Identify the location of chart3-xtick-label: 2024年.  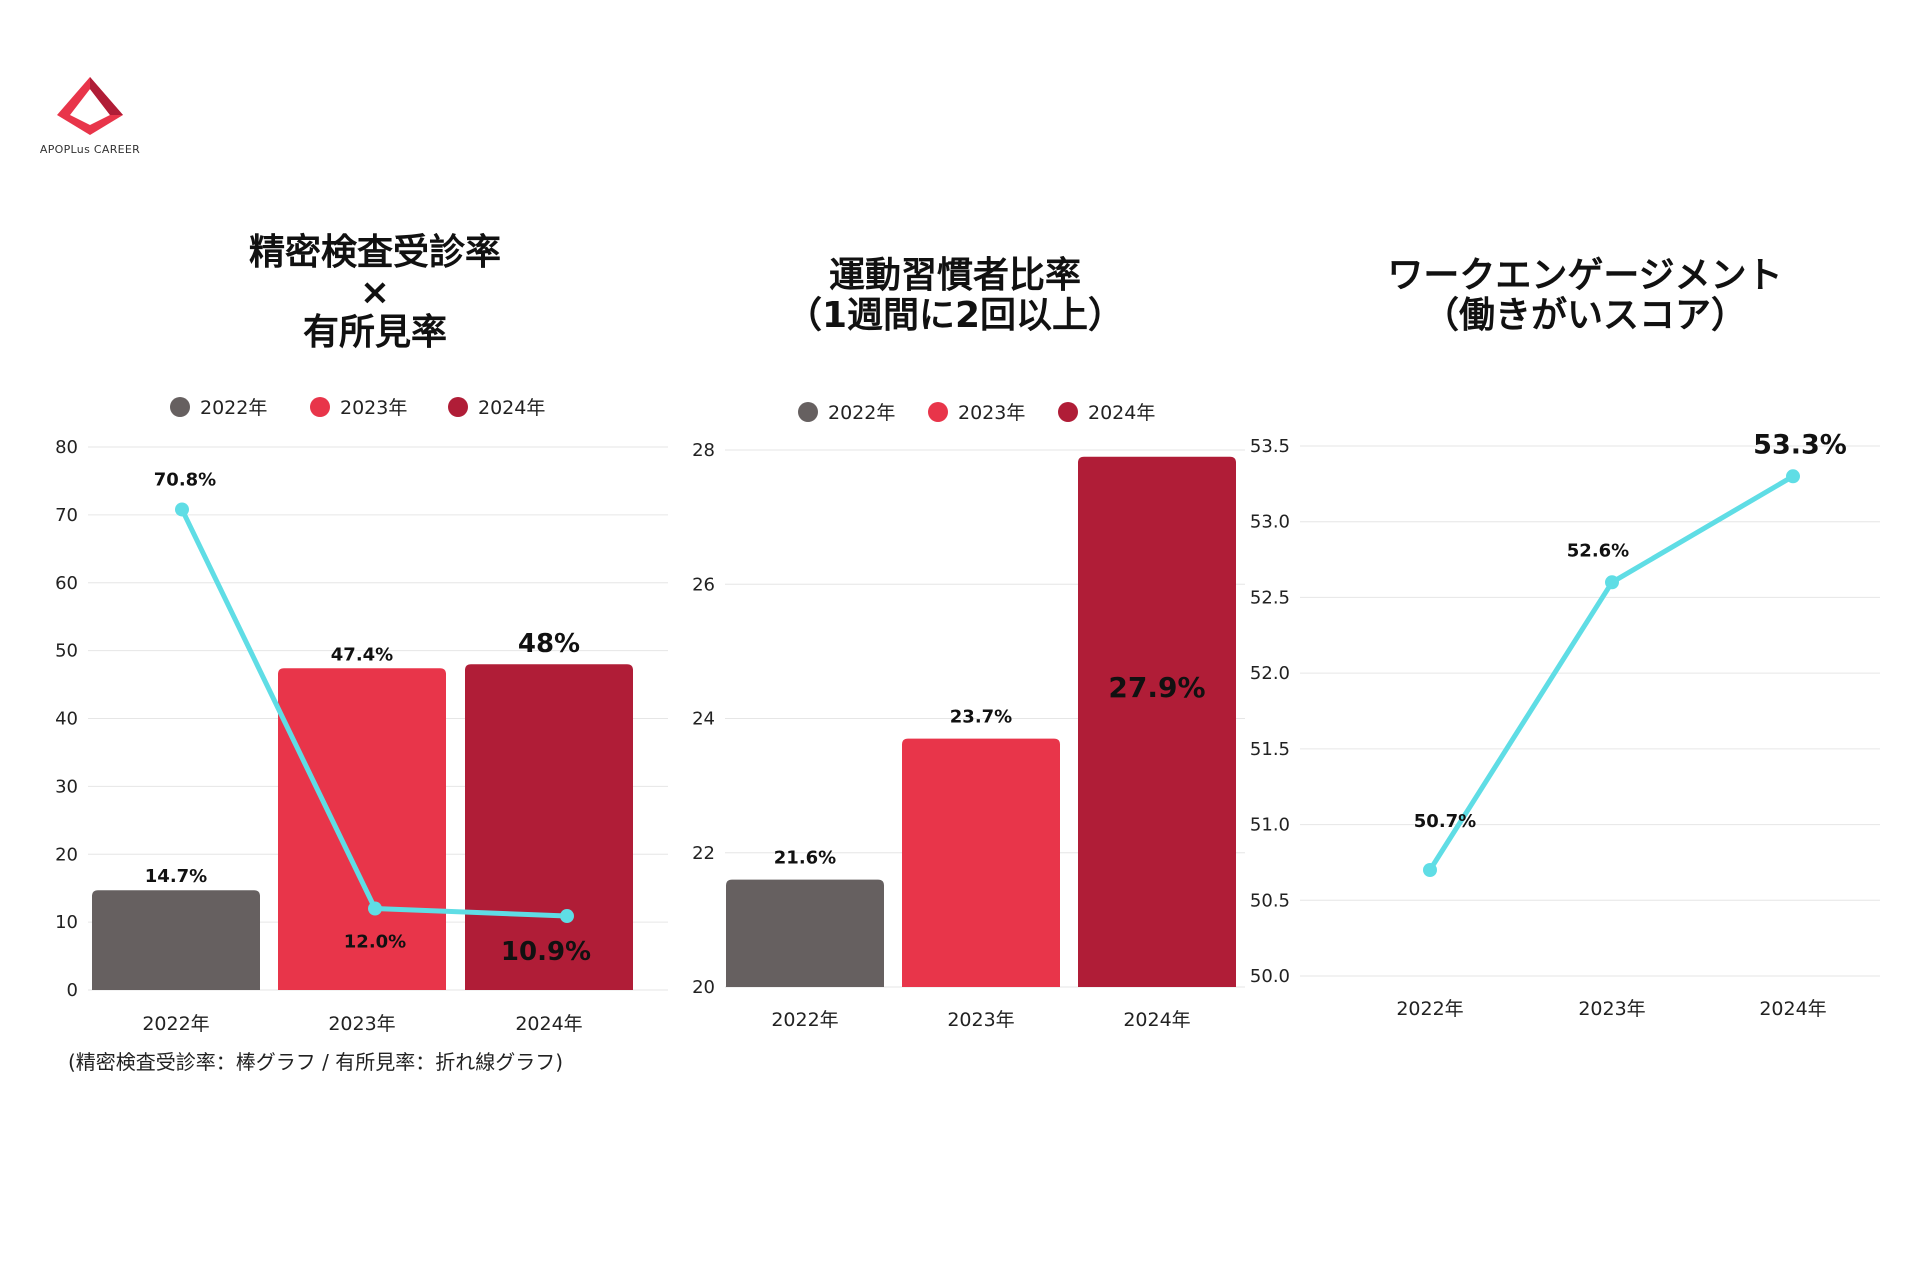
(1792, 1009).